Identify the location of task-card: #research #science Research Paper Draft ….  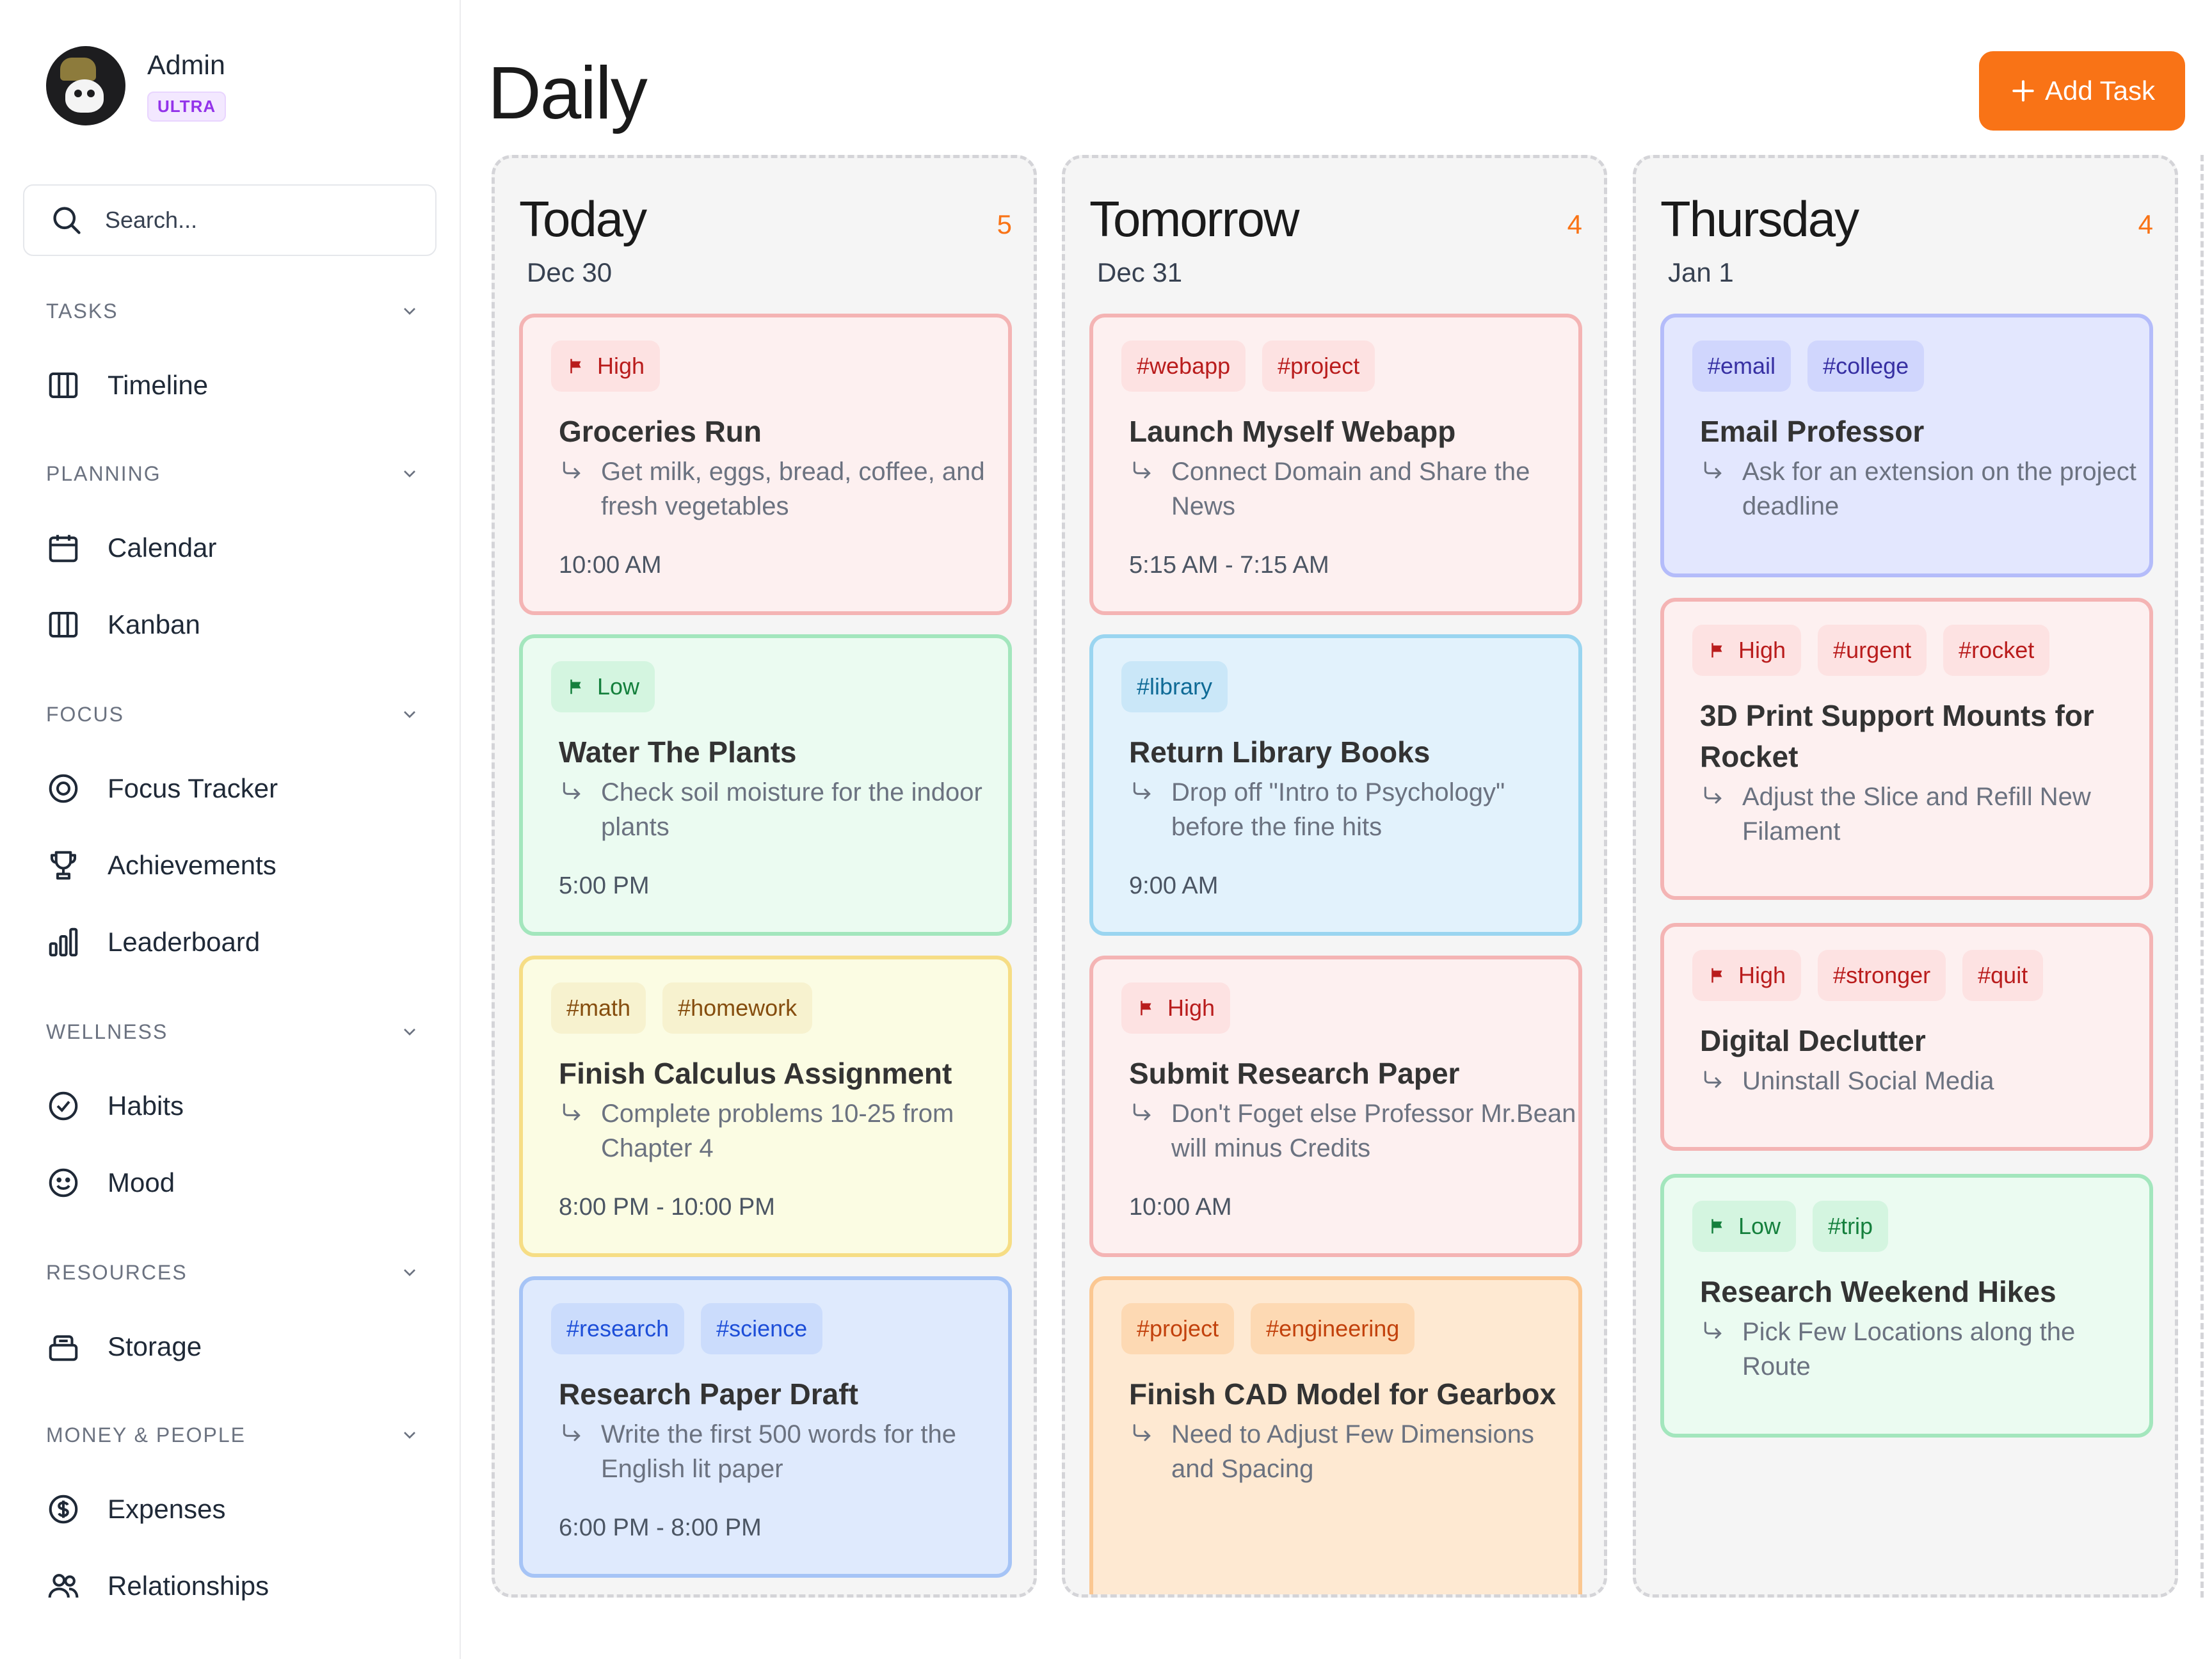
(765, 1427).